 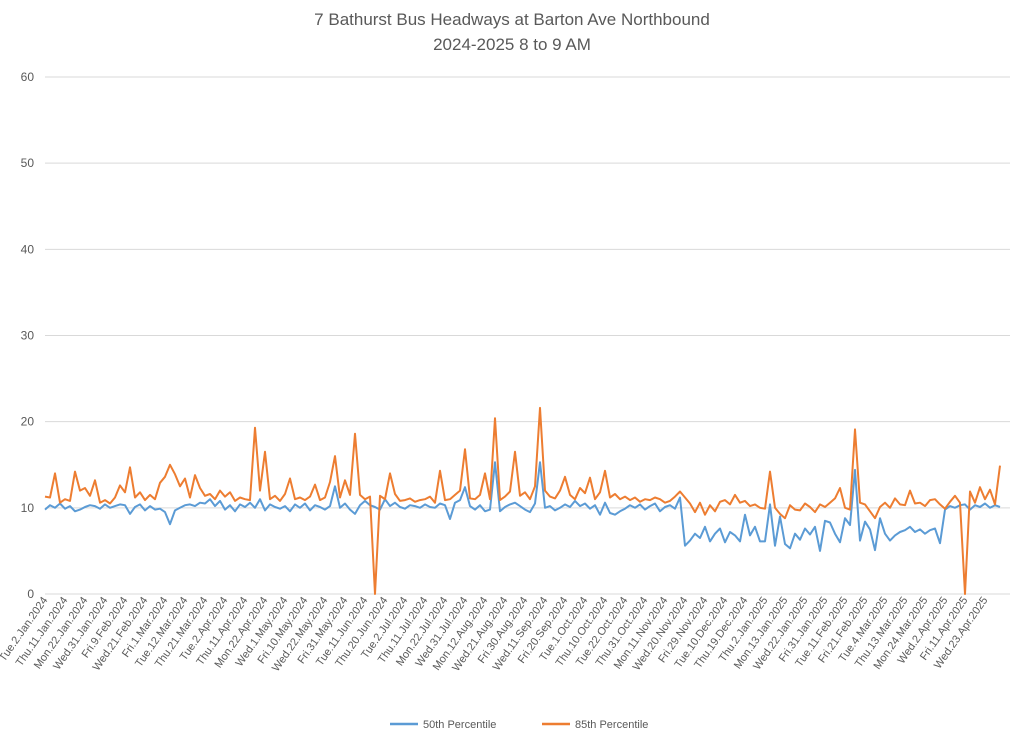 I want to click on y-tick-label-20: 20, so click(x=28, y=422).